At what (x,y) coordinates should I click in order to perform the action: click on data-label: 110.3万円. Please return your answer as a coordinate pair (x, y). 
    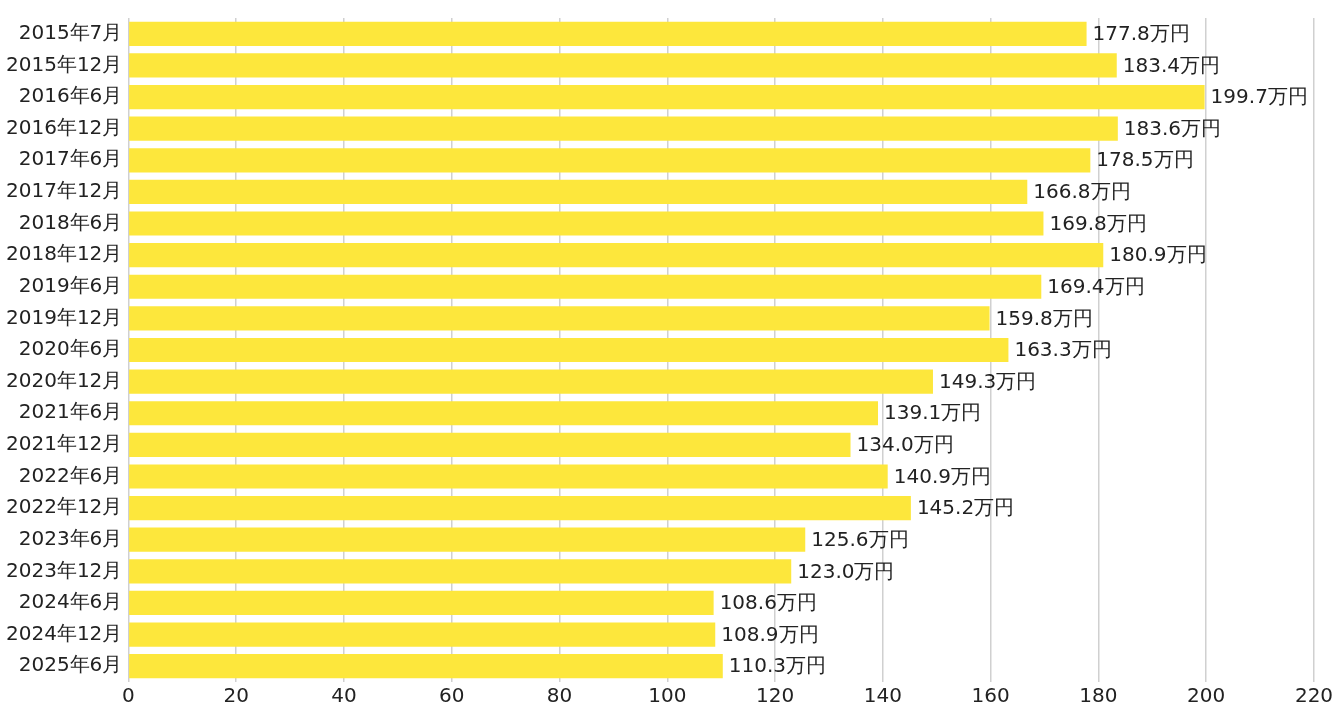
    Looking at the image, I should click on (777, 665).